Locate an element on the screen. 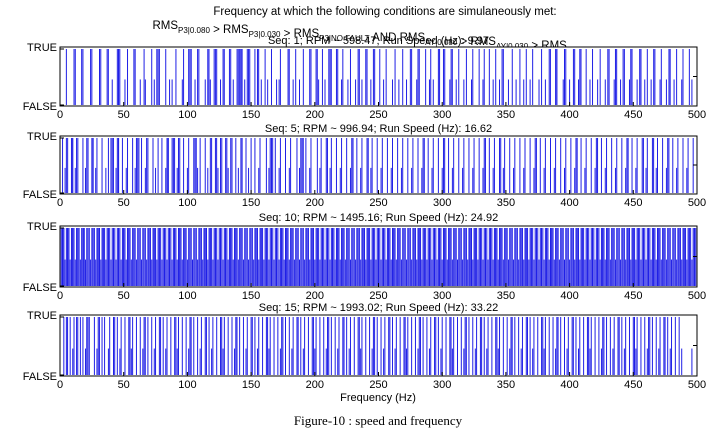 The image size is (721, 439). plot-area is located at coordinates (378, 76).